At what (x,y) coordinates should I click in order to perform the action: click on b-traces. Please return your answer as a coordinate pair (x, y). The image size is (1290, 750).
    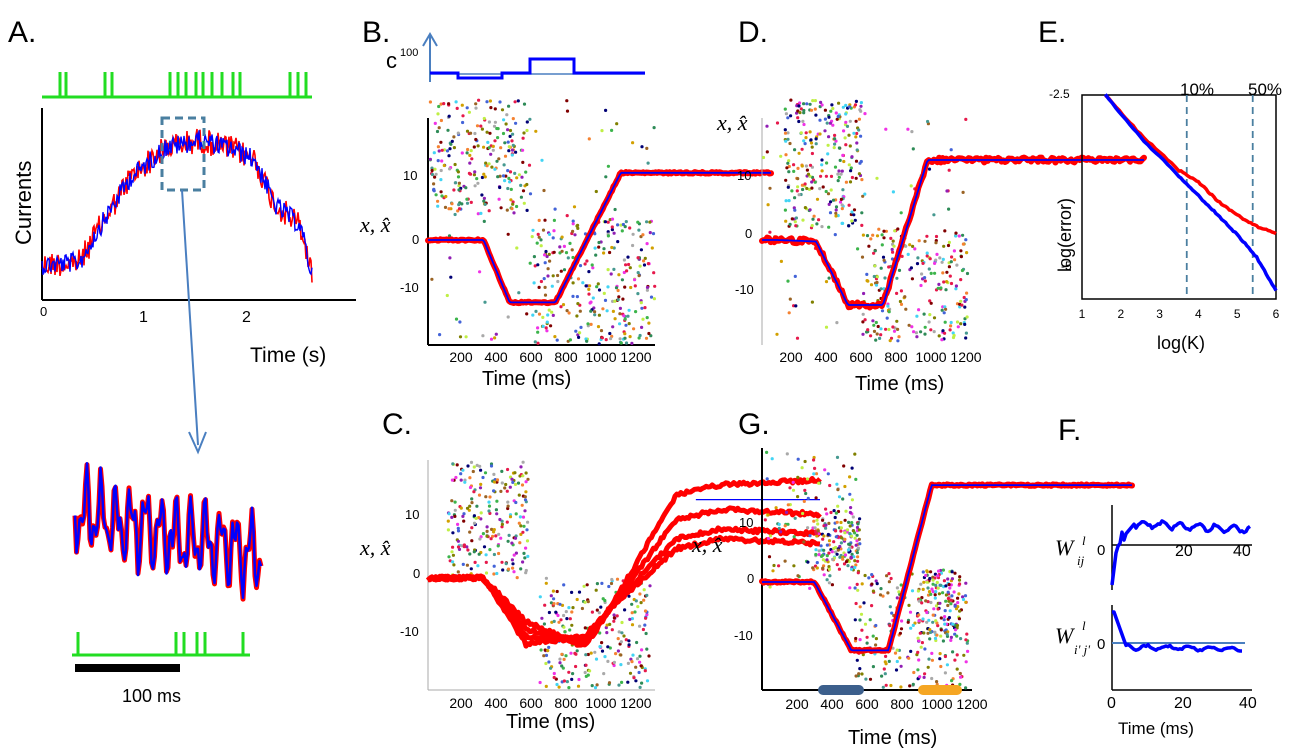
    Looking at the image, I should click on (599, 238).